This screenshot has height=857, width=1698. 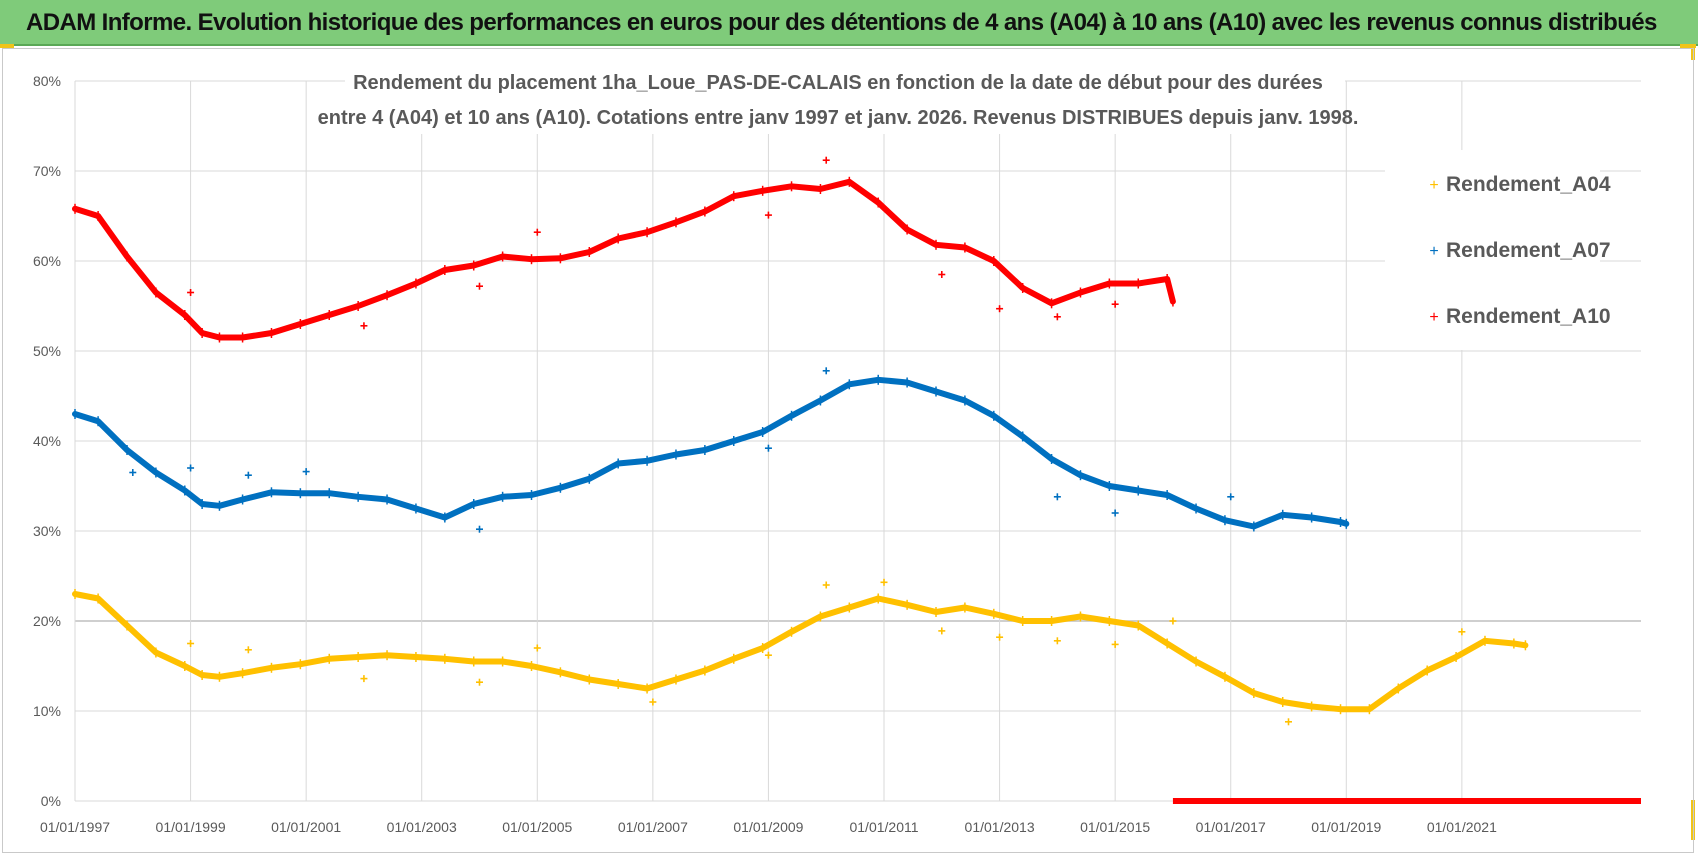 I want to click on y-axis-ticks: 0% 10% 20% 30% 40% 50% 60% 70% 80%, so click(x=47, y=441).